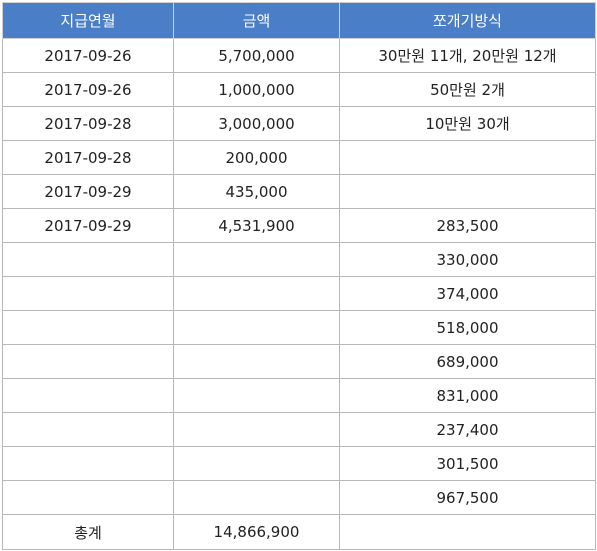 This screenshot has height=551, width=597. I want to click on cell-split-method: 10만원 30개, so click(467, 123).